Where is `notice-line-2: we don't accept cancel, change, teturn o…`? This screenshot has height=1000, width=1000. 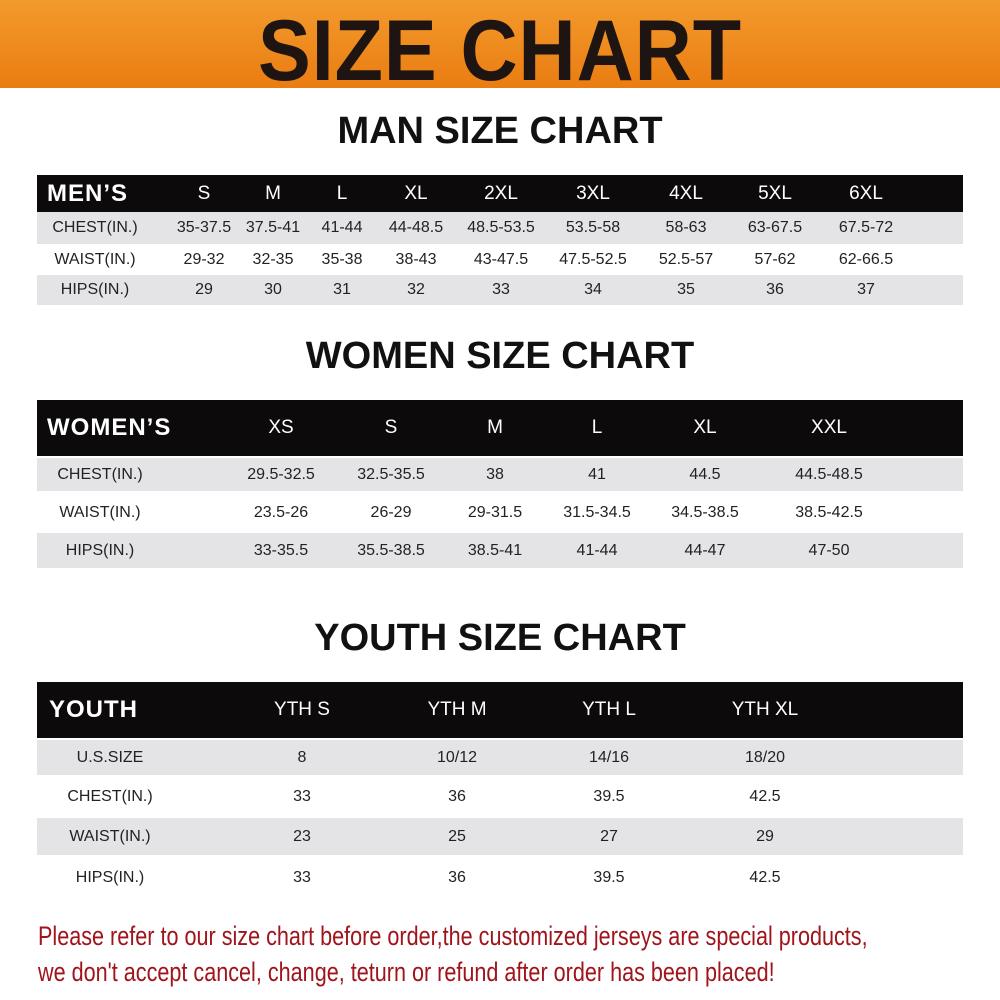 notice-line-2: we don't accept cancel, change, teturn o… is located at coordinates (406, 972).